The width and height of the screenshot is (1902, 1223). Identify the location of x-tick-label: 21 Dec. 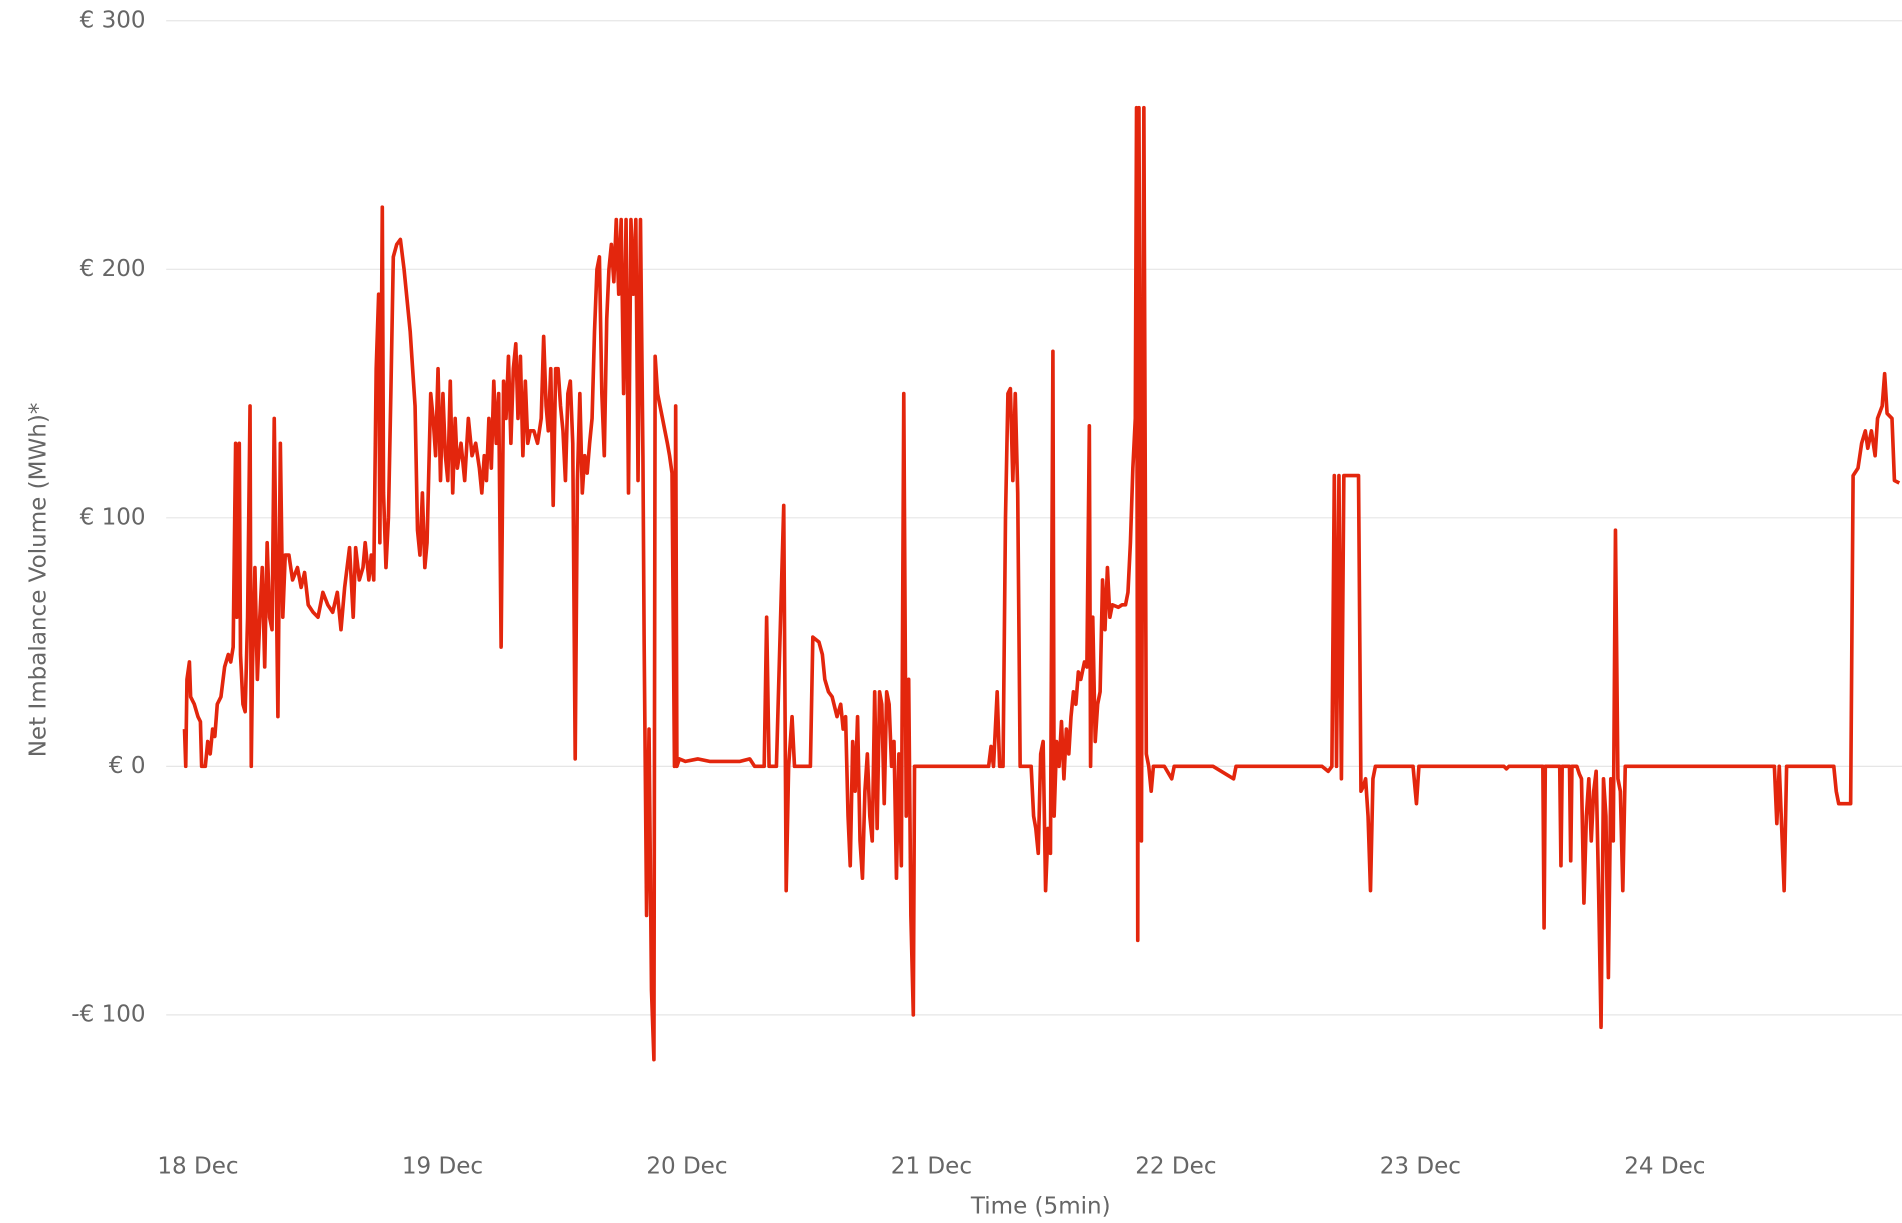
(931, 1167).